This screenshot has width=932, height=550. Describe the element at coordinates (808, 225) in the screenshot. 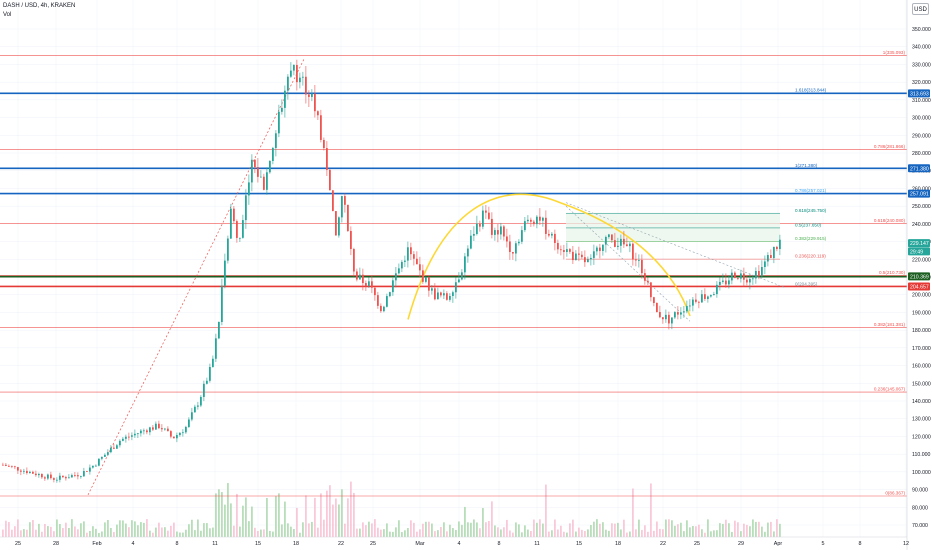

I see `fib-extension-label: 0.5(237.650)` at that location.